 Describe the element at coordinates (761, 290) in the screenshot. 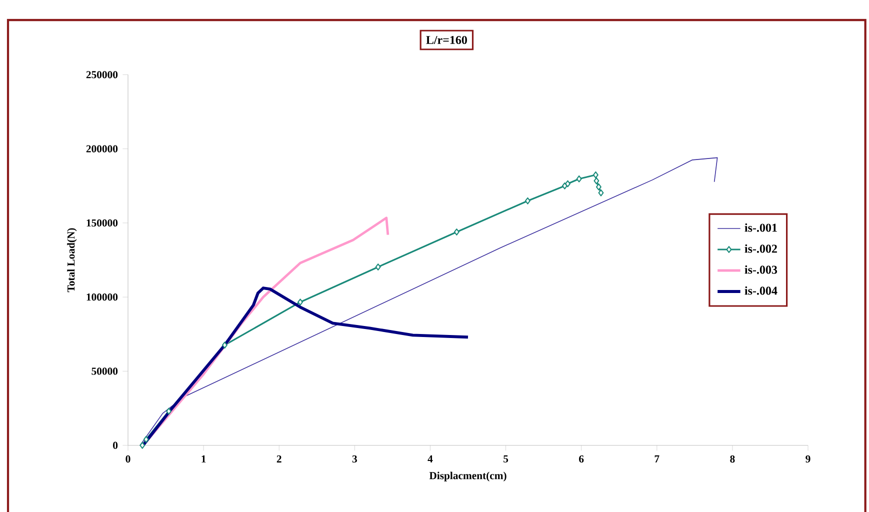

I see `legend-label: is-.004` at that location.